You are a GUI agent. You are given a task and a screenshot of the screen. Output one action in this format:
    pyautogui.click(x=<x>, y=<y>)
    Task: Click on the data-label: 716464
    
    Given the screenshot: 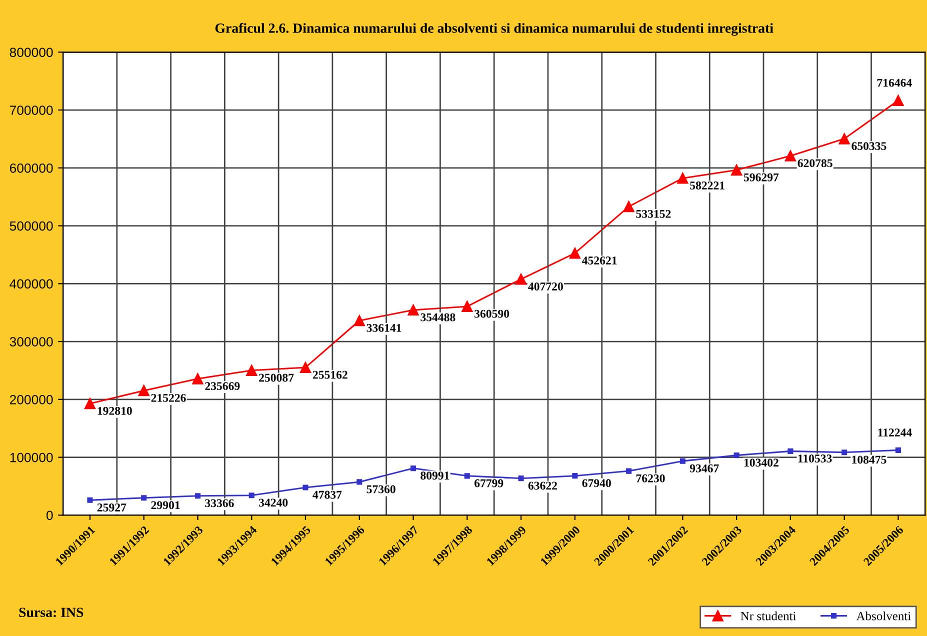 What is the action you would take?
    pyautogui.click(x=894, y=82)
    